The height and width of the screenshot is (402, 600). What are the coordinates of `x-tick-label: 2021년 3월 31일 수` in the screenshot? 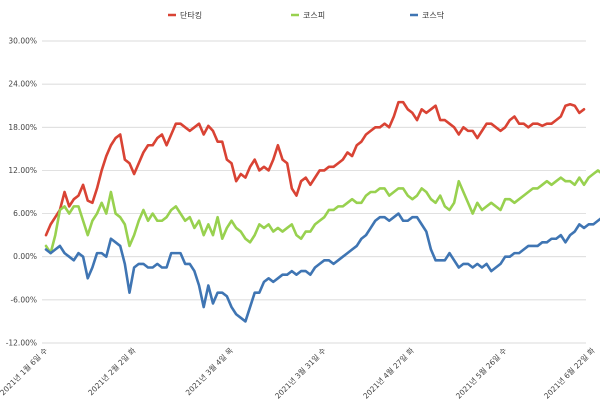 It's located at (299, 372).